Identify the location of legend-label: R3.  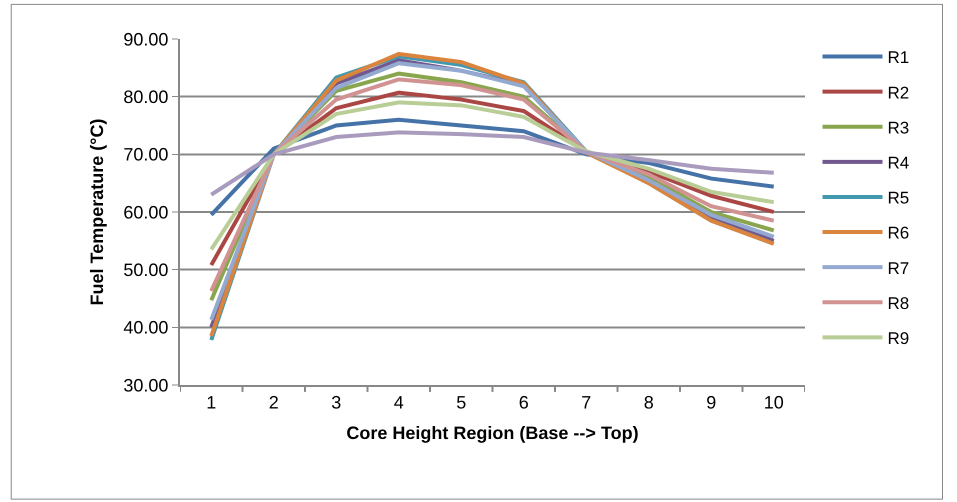
(899, 128).